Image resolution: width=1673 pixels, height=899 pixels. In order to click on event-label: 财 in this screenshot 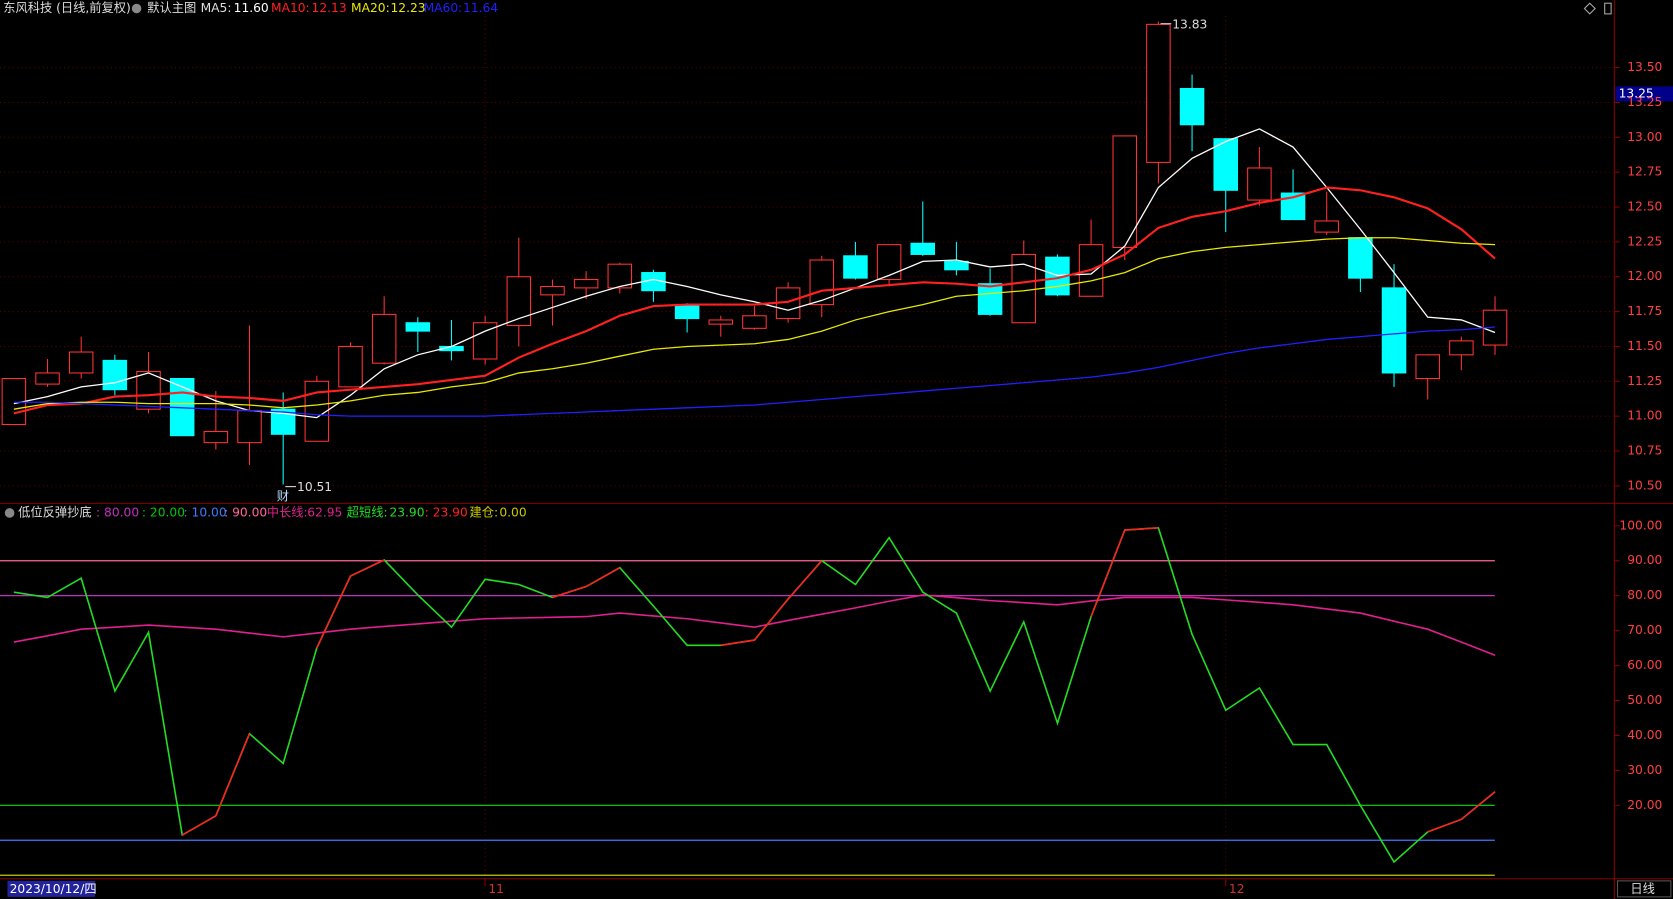, I will do `click(283, 496)`.